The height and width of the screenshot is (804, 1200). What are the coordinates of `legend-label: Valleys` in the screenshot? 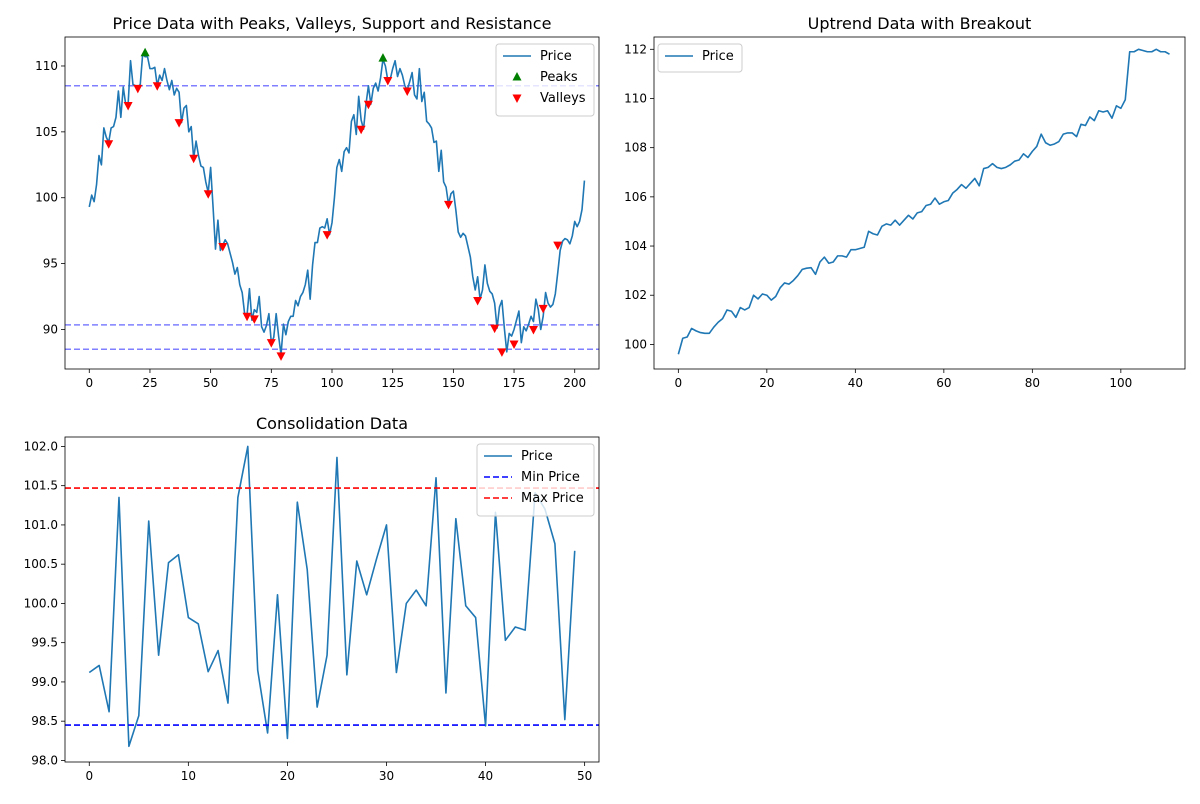 It's located at (563, 98).